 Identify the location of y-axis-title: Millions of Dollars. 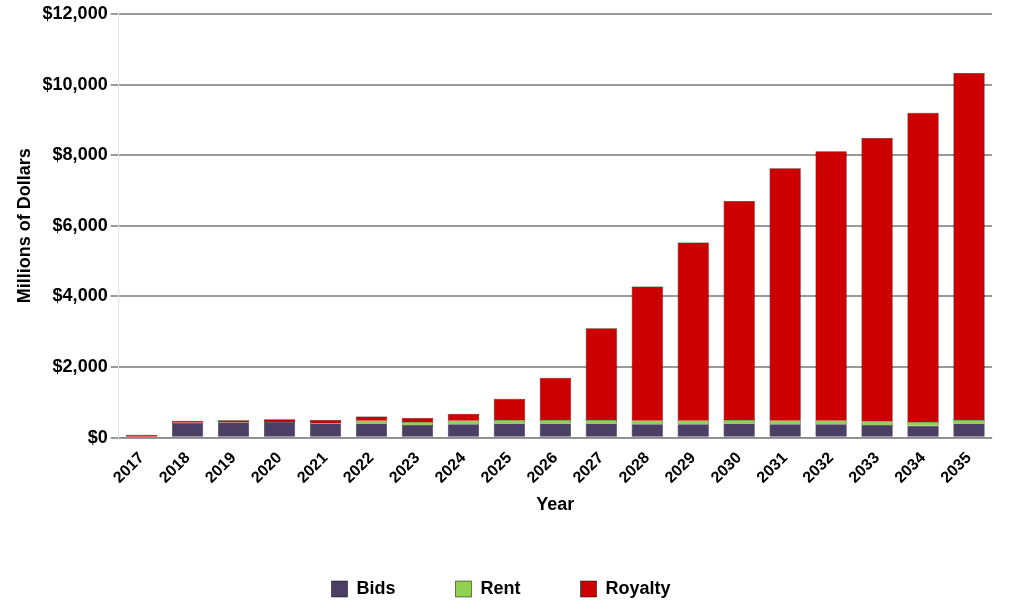
(23, 226).